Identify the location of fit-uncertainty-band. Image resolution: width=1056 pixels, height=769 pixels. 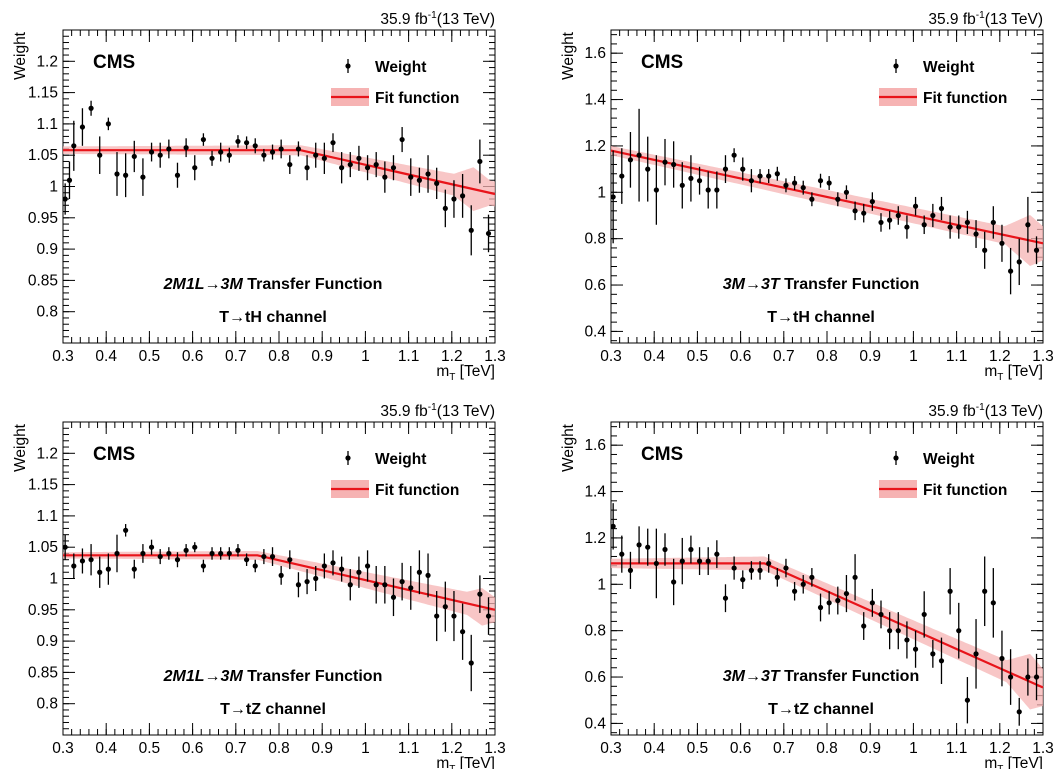
(827, 205).